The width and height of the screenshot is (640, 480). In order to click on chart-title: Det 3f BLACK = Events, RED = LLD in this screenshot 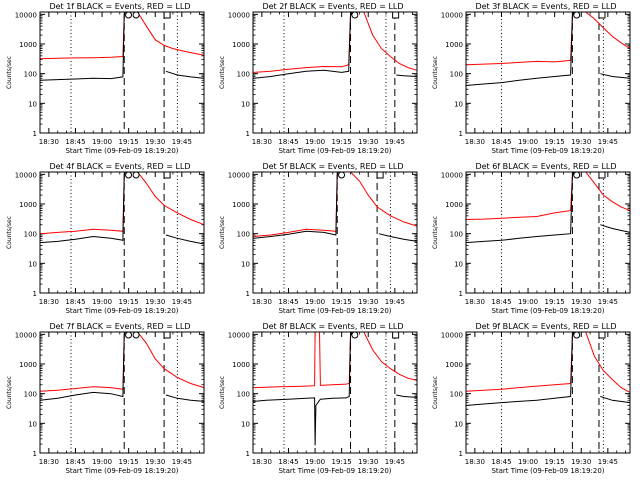, I will do `click(545, 6)`.